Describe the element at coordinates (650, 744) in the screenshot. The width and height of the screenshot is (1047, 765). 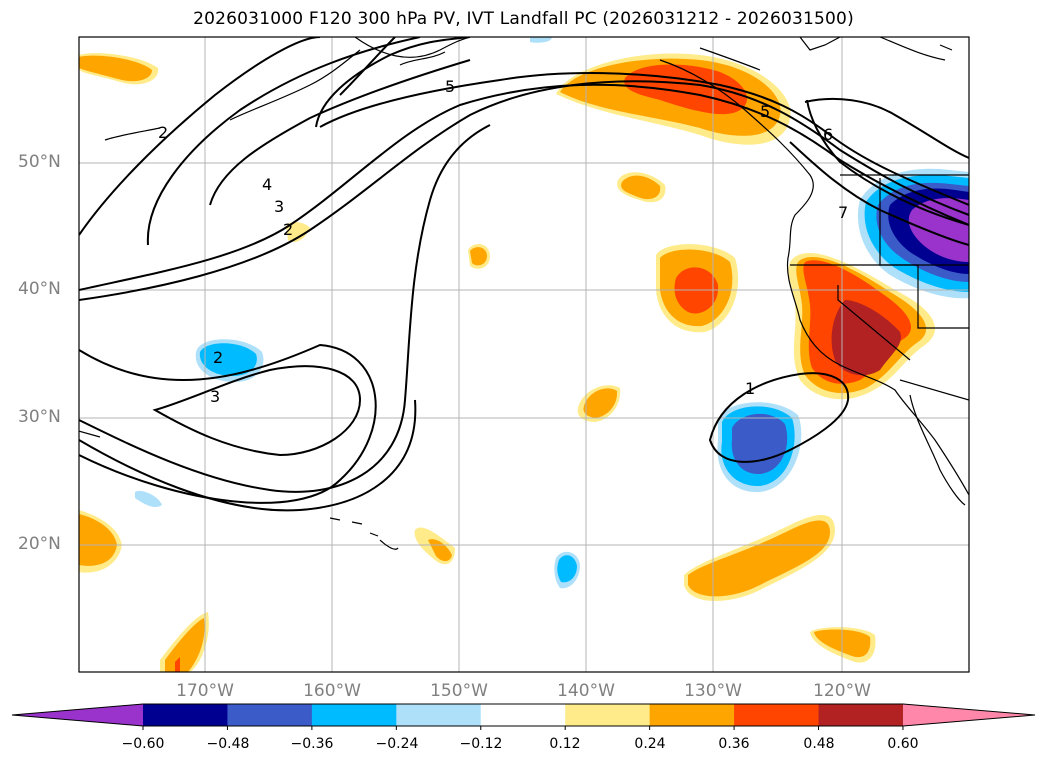
I see `colorbar-tick: 0.24` at that location.